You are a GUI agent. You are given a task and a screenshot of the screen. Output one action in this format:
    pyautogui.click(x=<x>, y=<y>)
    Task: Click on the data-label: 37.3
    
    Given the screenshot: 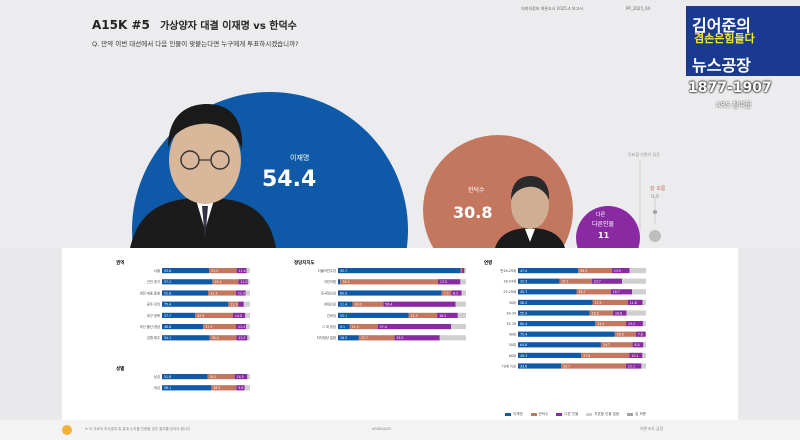 What is the action you would take?
    pyautogui.click(x=208, y=327)
    